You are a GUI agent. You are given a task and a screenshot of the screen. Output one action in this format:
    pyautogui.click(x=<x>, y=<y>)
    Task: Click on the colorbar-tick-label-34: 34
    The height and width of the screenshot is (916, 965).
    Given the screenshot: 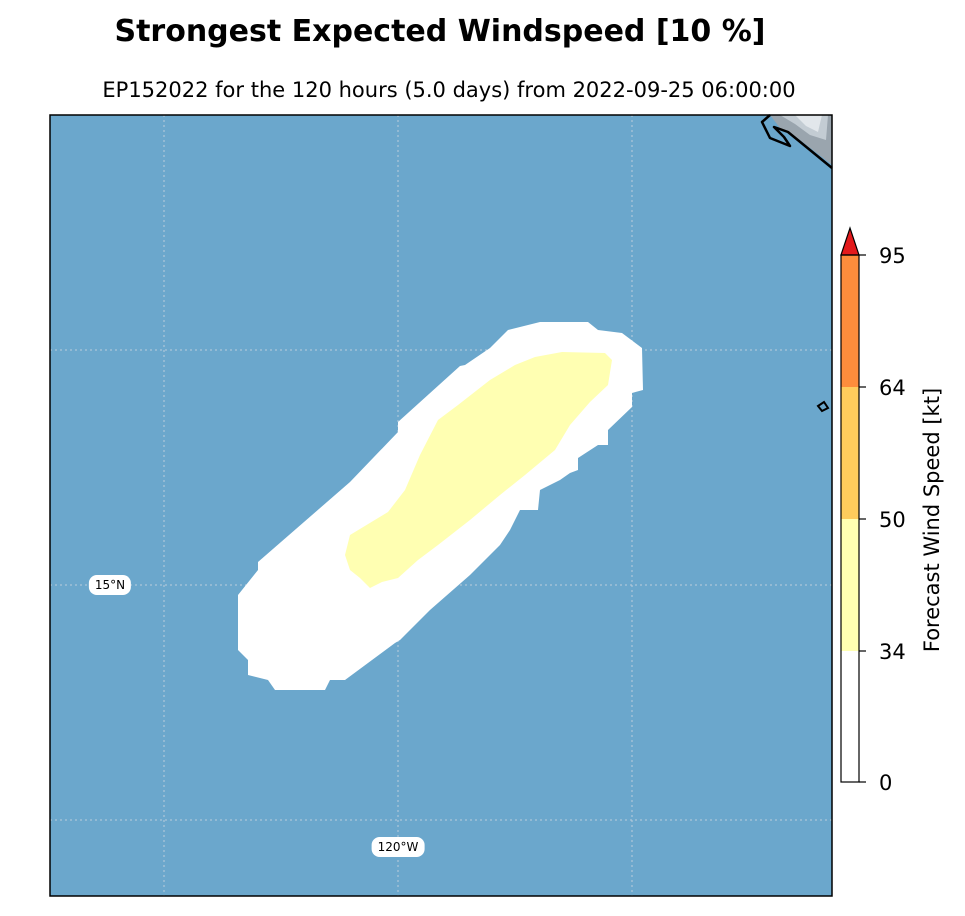 What is the action you would take?
    pyautogui.click(x=892, y=652)
    